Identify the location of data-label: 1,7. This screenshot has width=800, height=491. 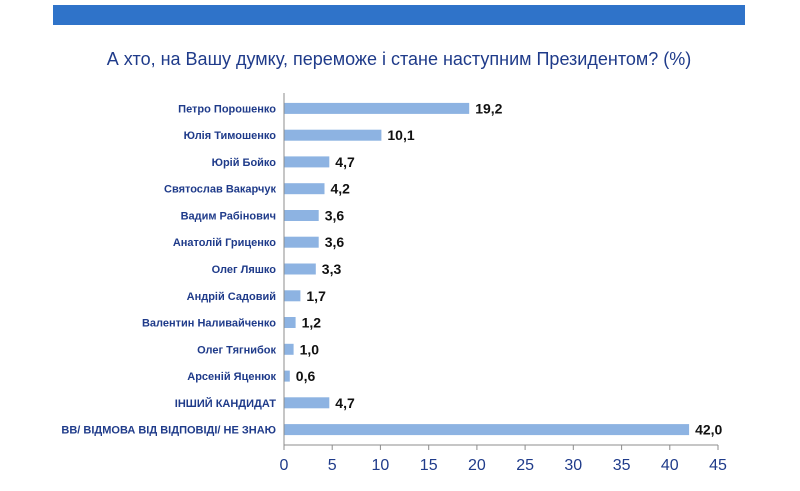
(316, 296).